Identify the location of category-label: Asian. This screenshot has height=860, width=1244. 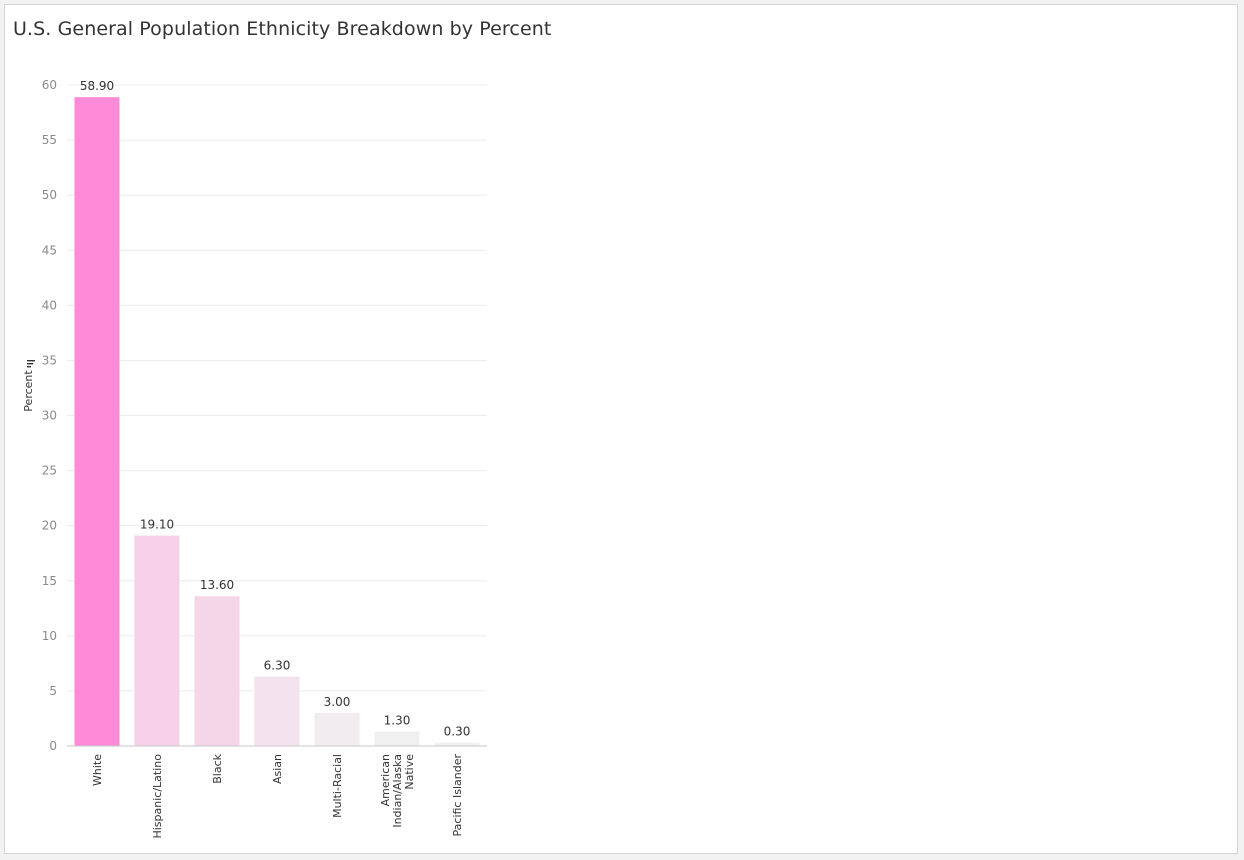
(277, 769).